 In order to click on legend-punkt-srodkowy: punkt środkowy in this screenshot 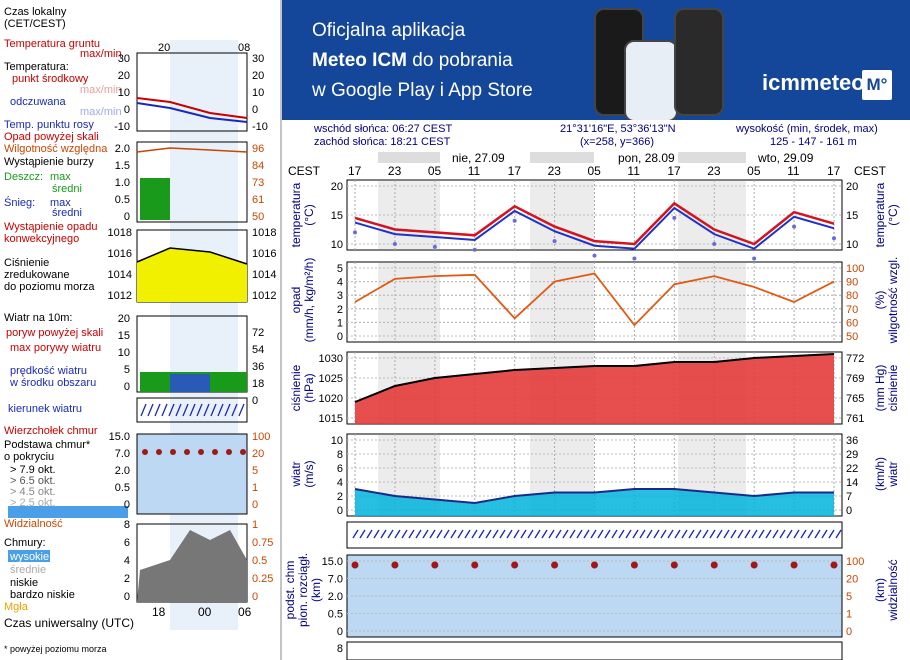, I will do `click(50, 79)`.